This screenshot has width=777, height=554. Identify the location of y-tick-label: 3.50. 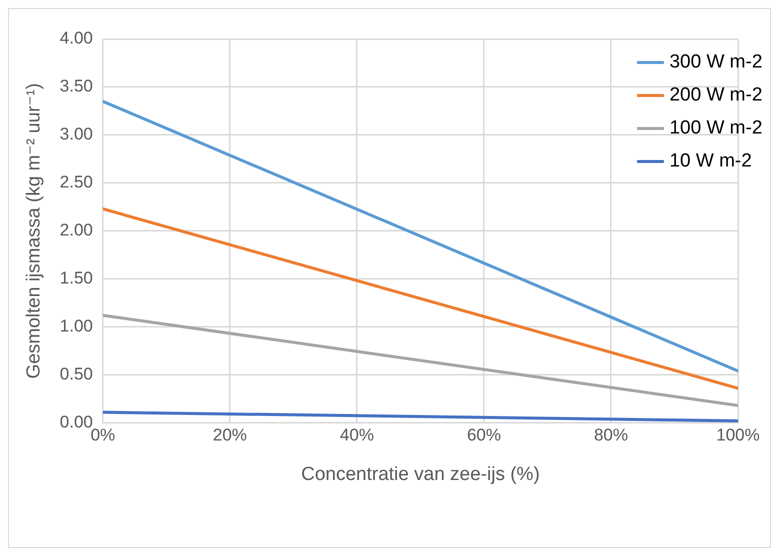
(76, 86).